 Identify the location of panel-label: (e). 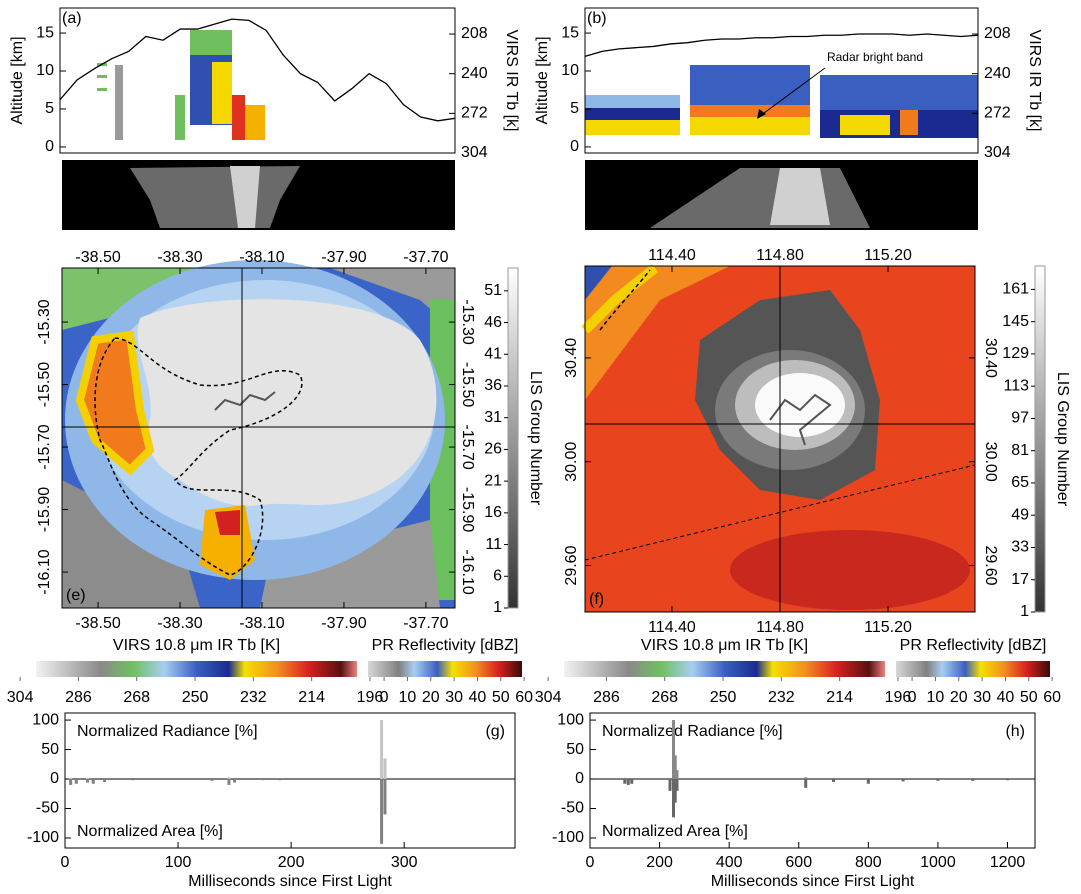
(76, 595).